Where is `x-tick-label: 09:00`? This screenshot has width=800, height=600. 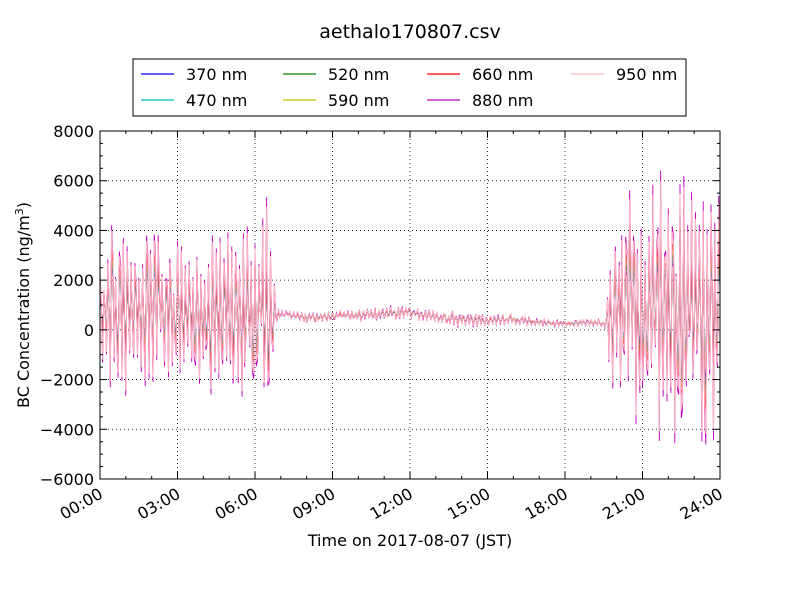 x-tick-label: 09:00 is located at coordinates (313, 504).